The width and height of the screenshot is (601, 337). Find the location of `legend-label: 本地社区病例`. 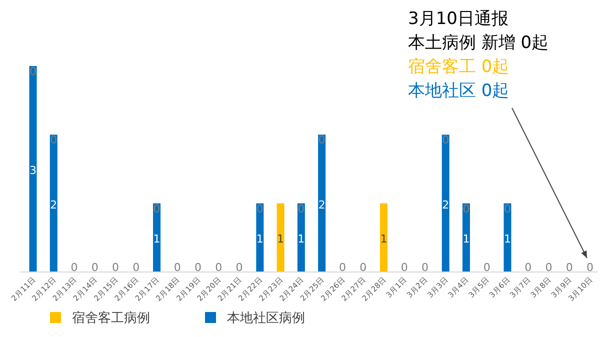

legend-label: 本地社区病例 is located at coordinates (266, 318).